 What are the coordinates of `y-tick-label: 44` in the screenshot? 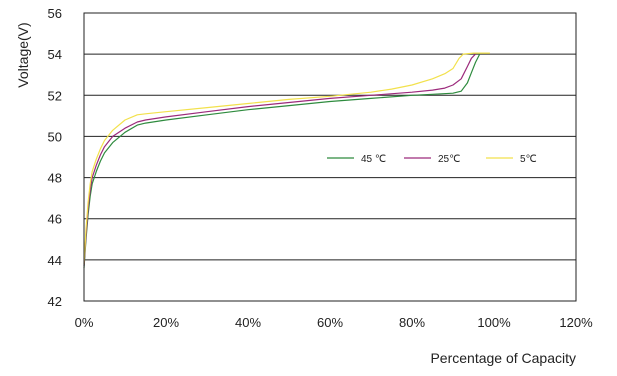 It's located at (55, 260).